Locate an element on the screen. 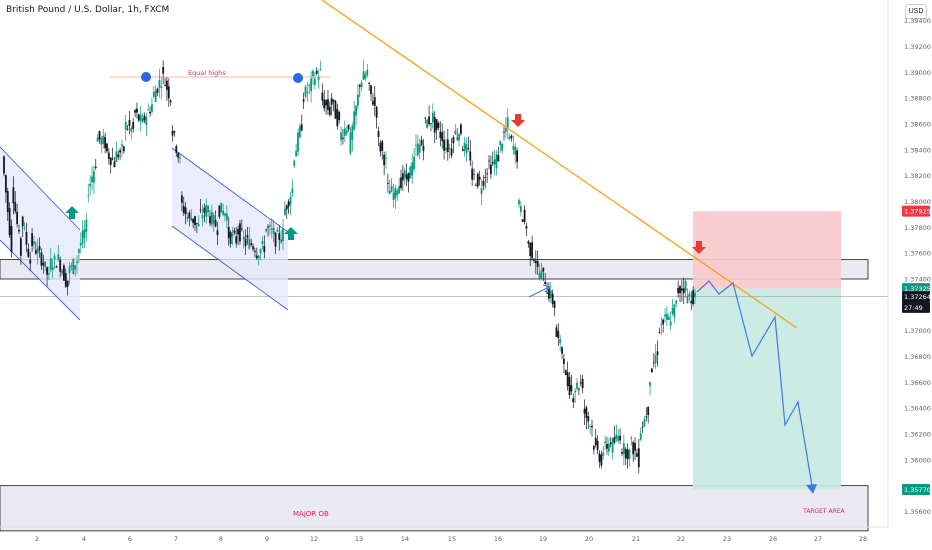 Image resolution: width=932 pixels, height=550 pixels. currency-button: USD is located at coordinates (916, 11).